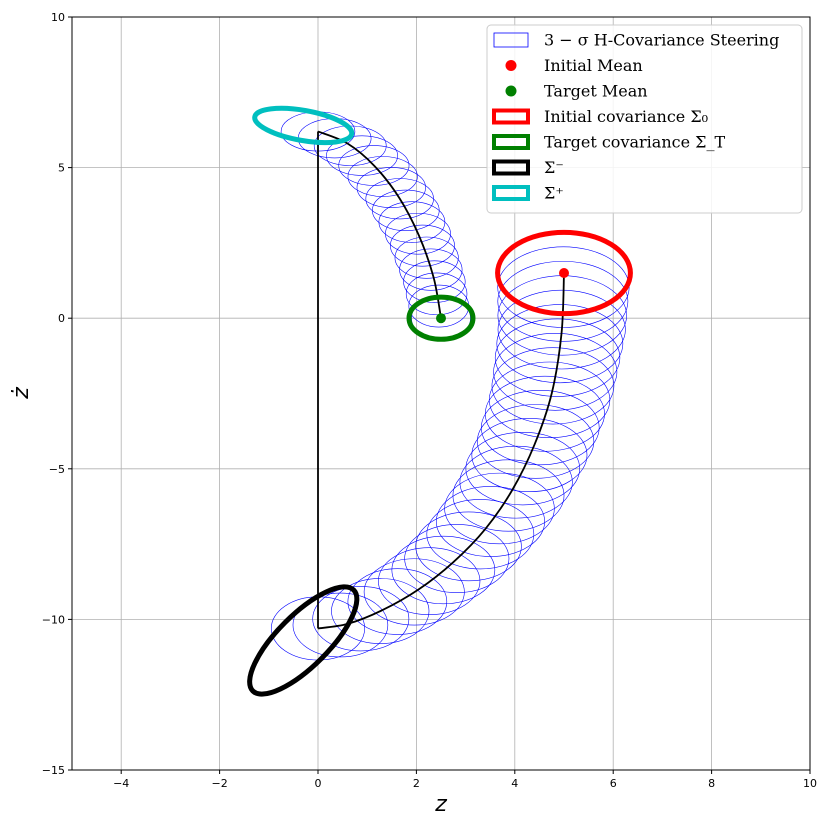 The image size is (830, 830). I want to click on y-axis-label: ż, so click(21, 393).